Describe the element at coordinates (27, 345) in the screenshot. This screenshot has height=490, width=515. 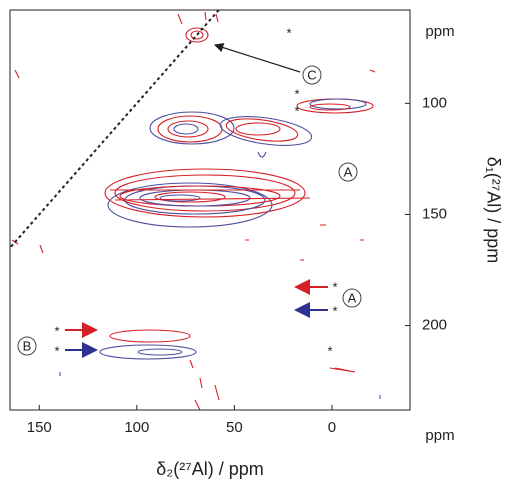
I see `annotation: B` at that location.